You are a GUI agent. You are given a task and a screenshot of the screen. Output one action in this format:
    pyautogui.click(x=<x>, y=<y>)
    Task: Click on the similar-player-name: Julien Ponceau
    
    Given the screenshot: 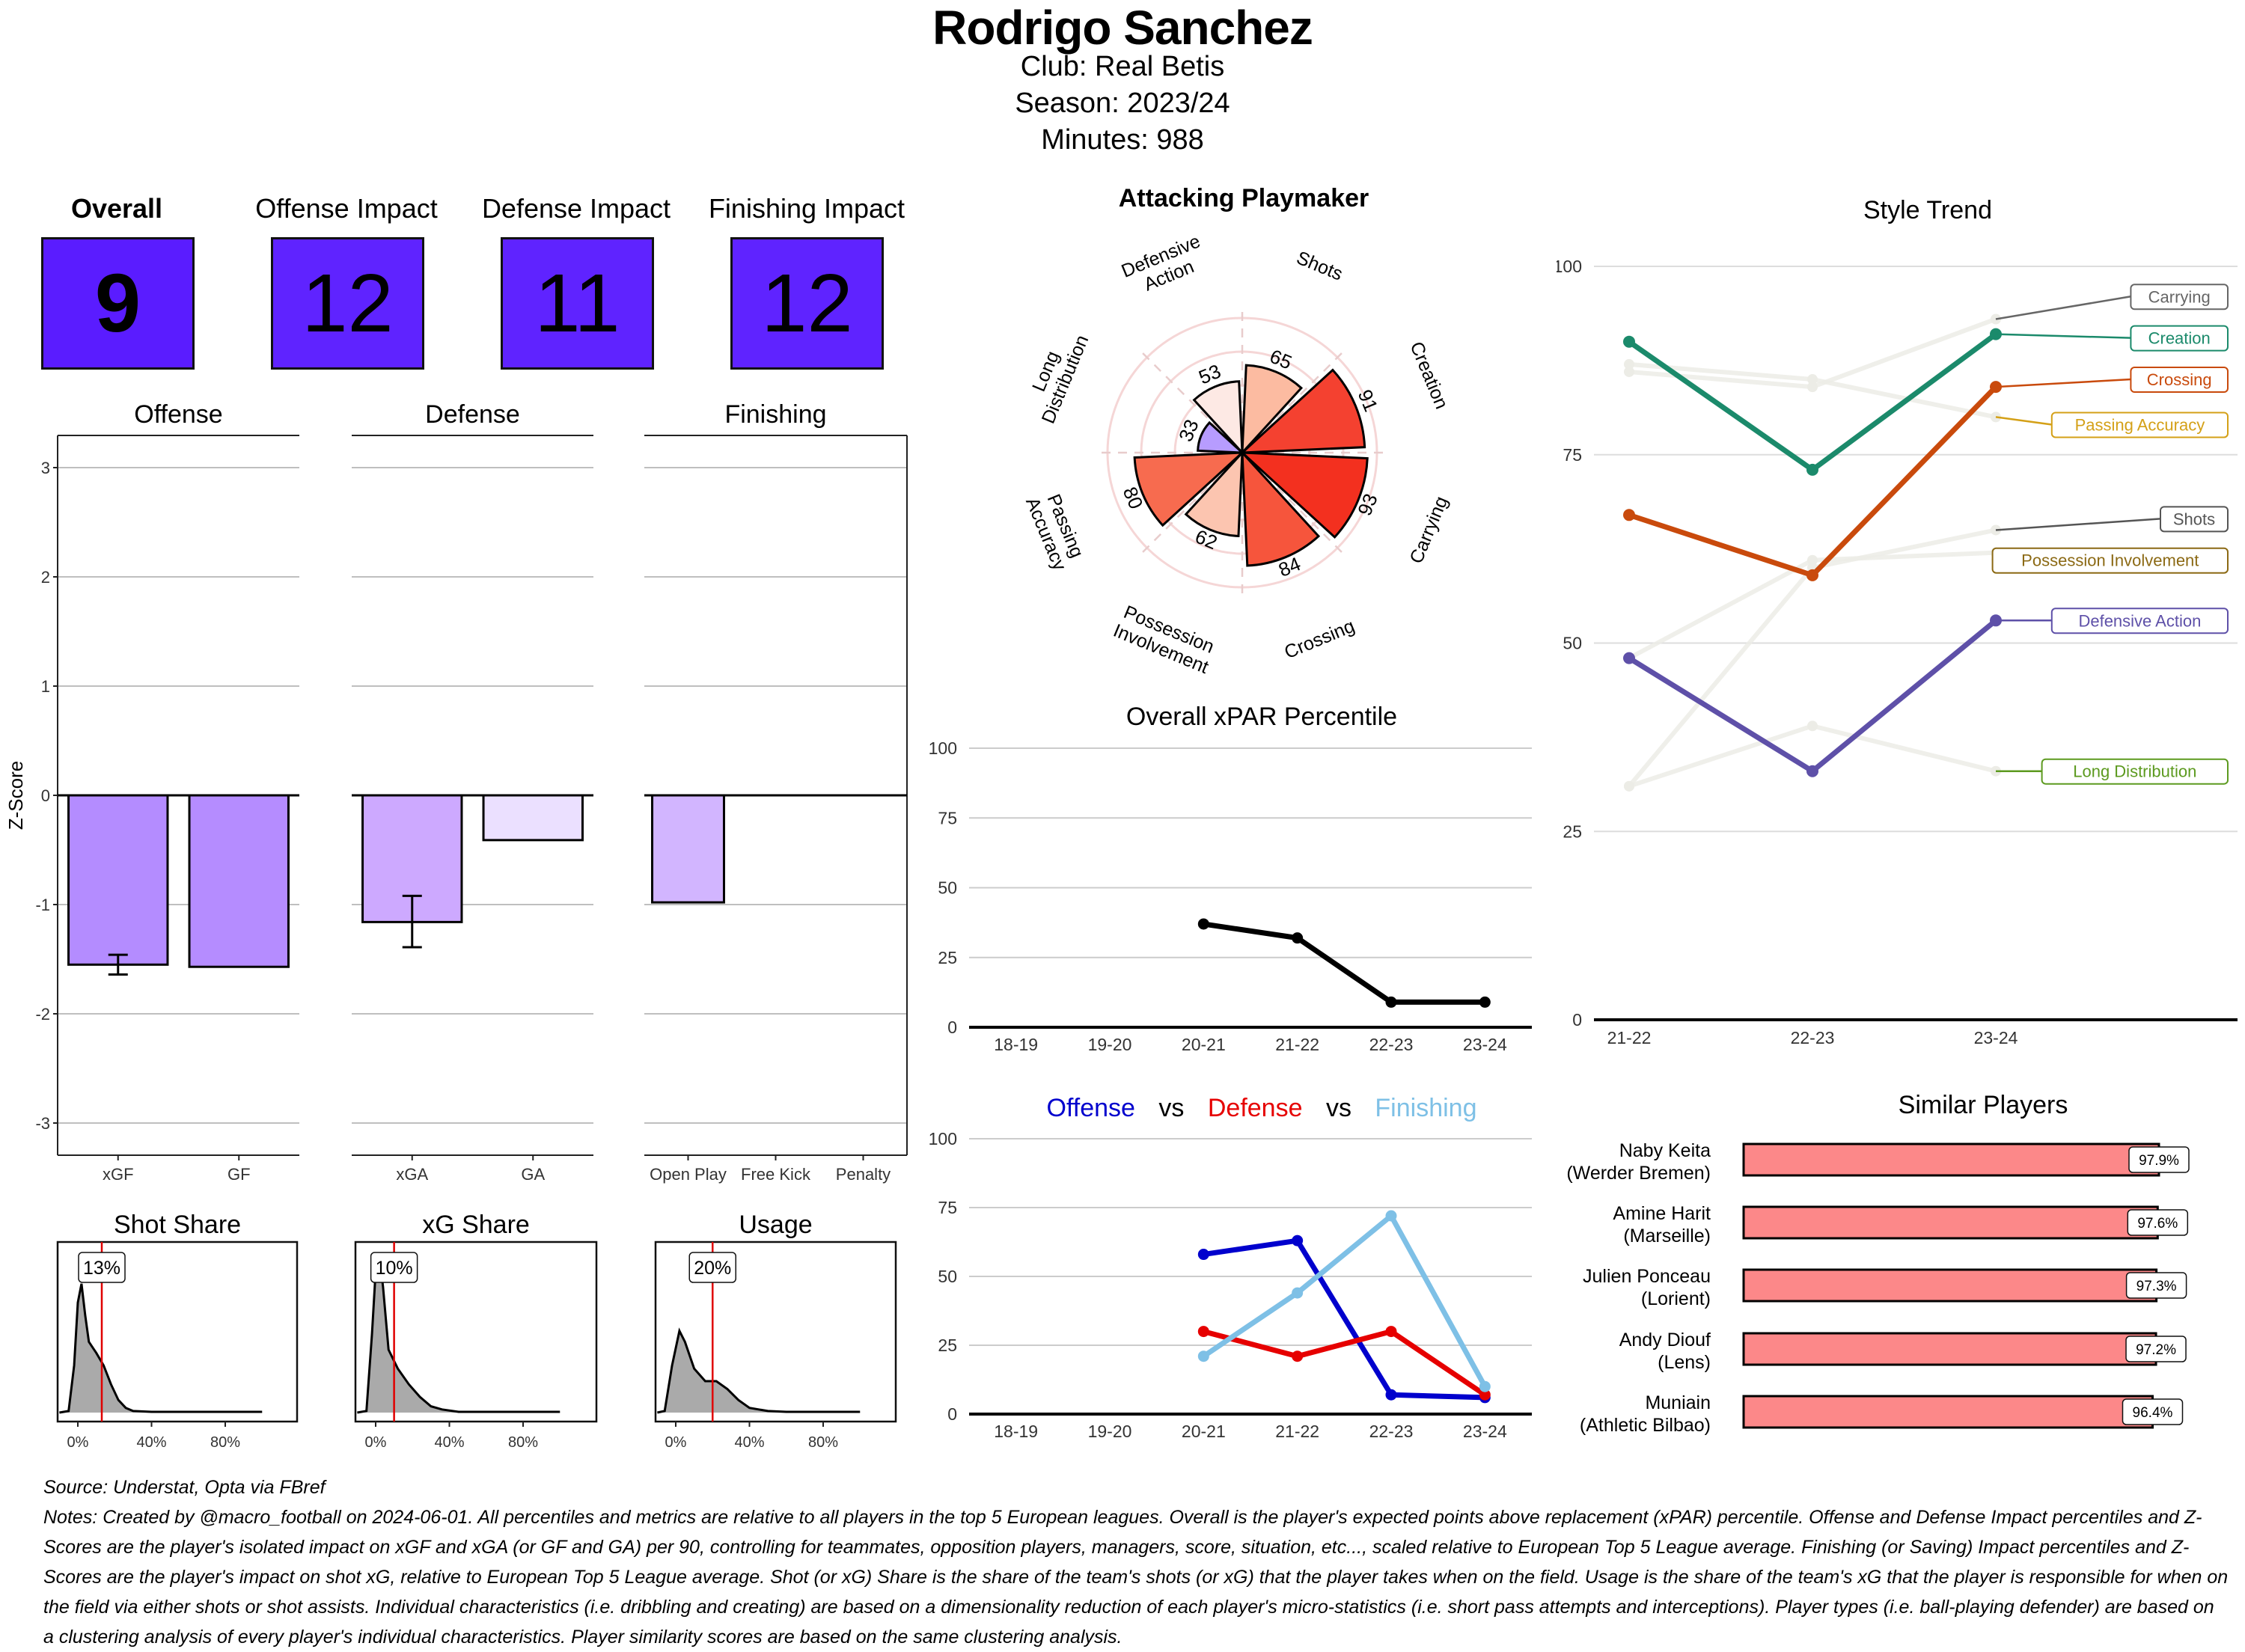 What is the action you would take?
    pyautogui.click(x=1647, y=1276)
    